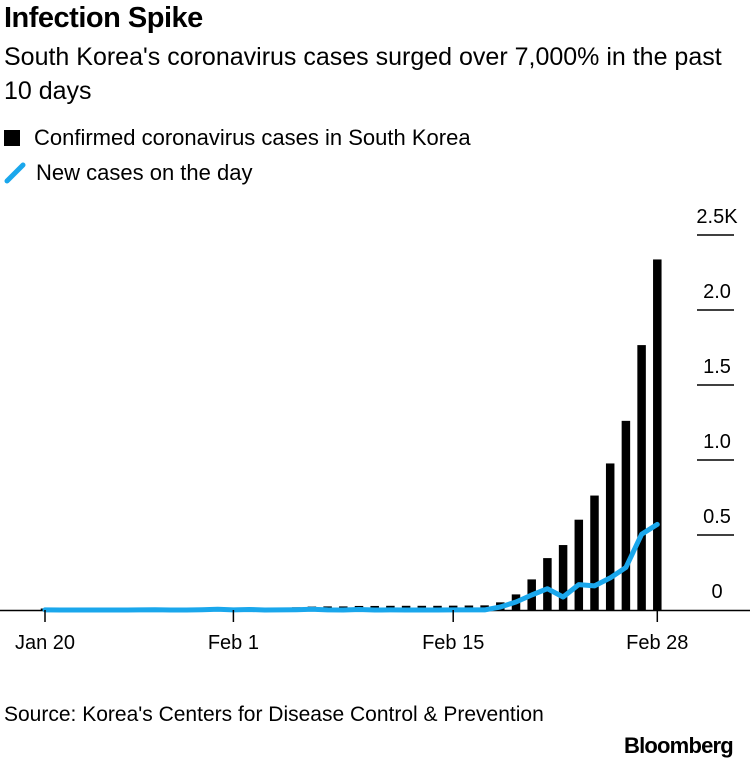 This screenshot has height=760, width=750. What do you see at coordinates (233, 643) in the screenshot?
I see `x-tick-label: Feb 1` at bounding box center [233, 643].